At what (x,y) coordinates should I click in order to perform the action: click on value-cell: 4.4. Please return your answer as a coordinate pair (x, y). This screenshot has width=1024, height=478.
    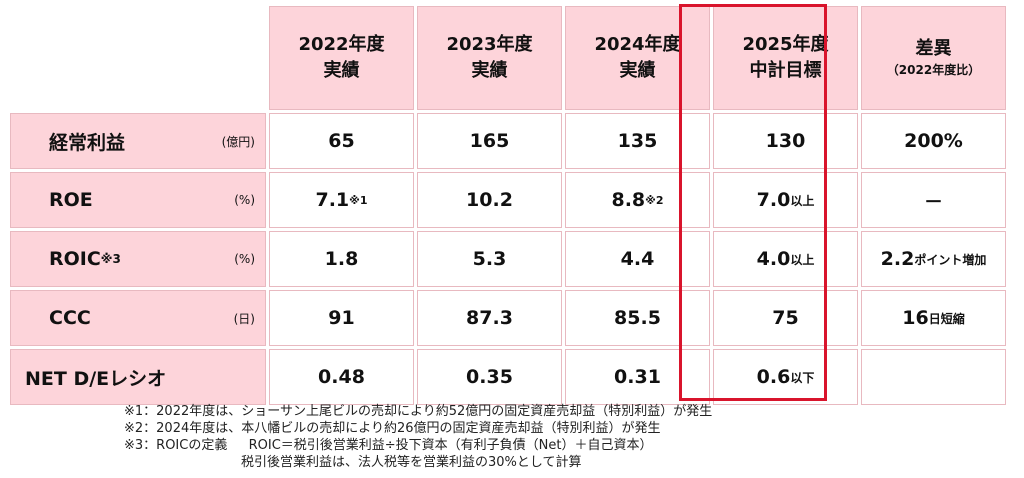
    Looking at the image, I should click on (637, 259).